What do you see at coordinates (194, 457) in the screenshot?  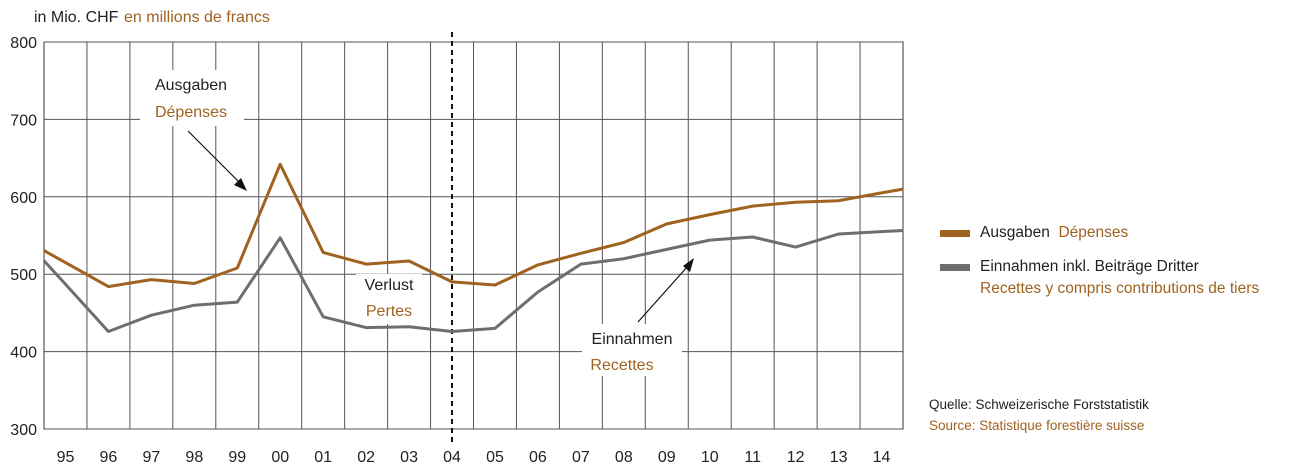 I see `x-tick-98: 98` at bounding box center [194, 457].